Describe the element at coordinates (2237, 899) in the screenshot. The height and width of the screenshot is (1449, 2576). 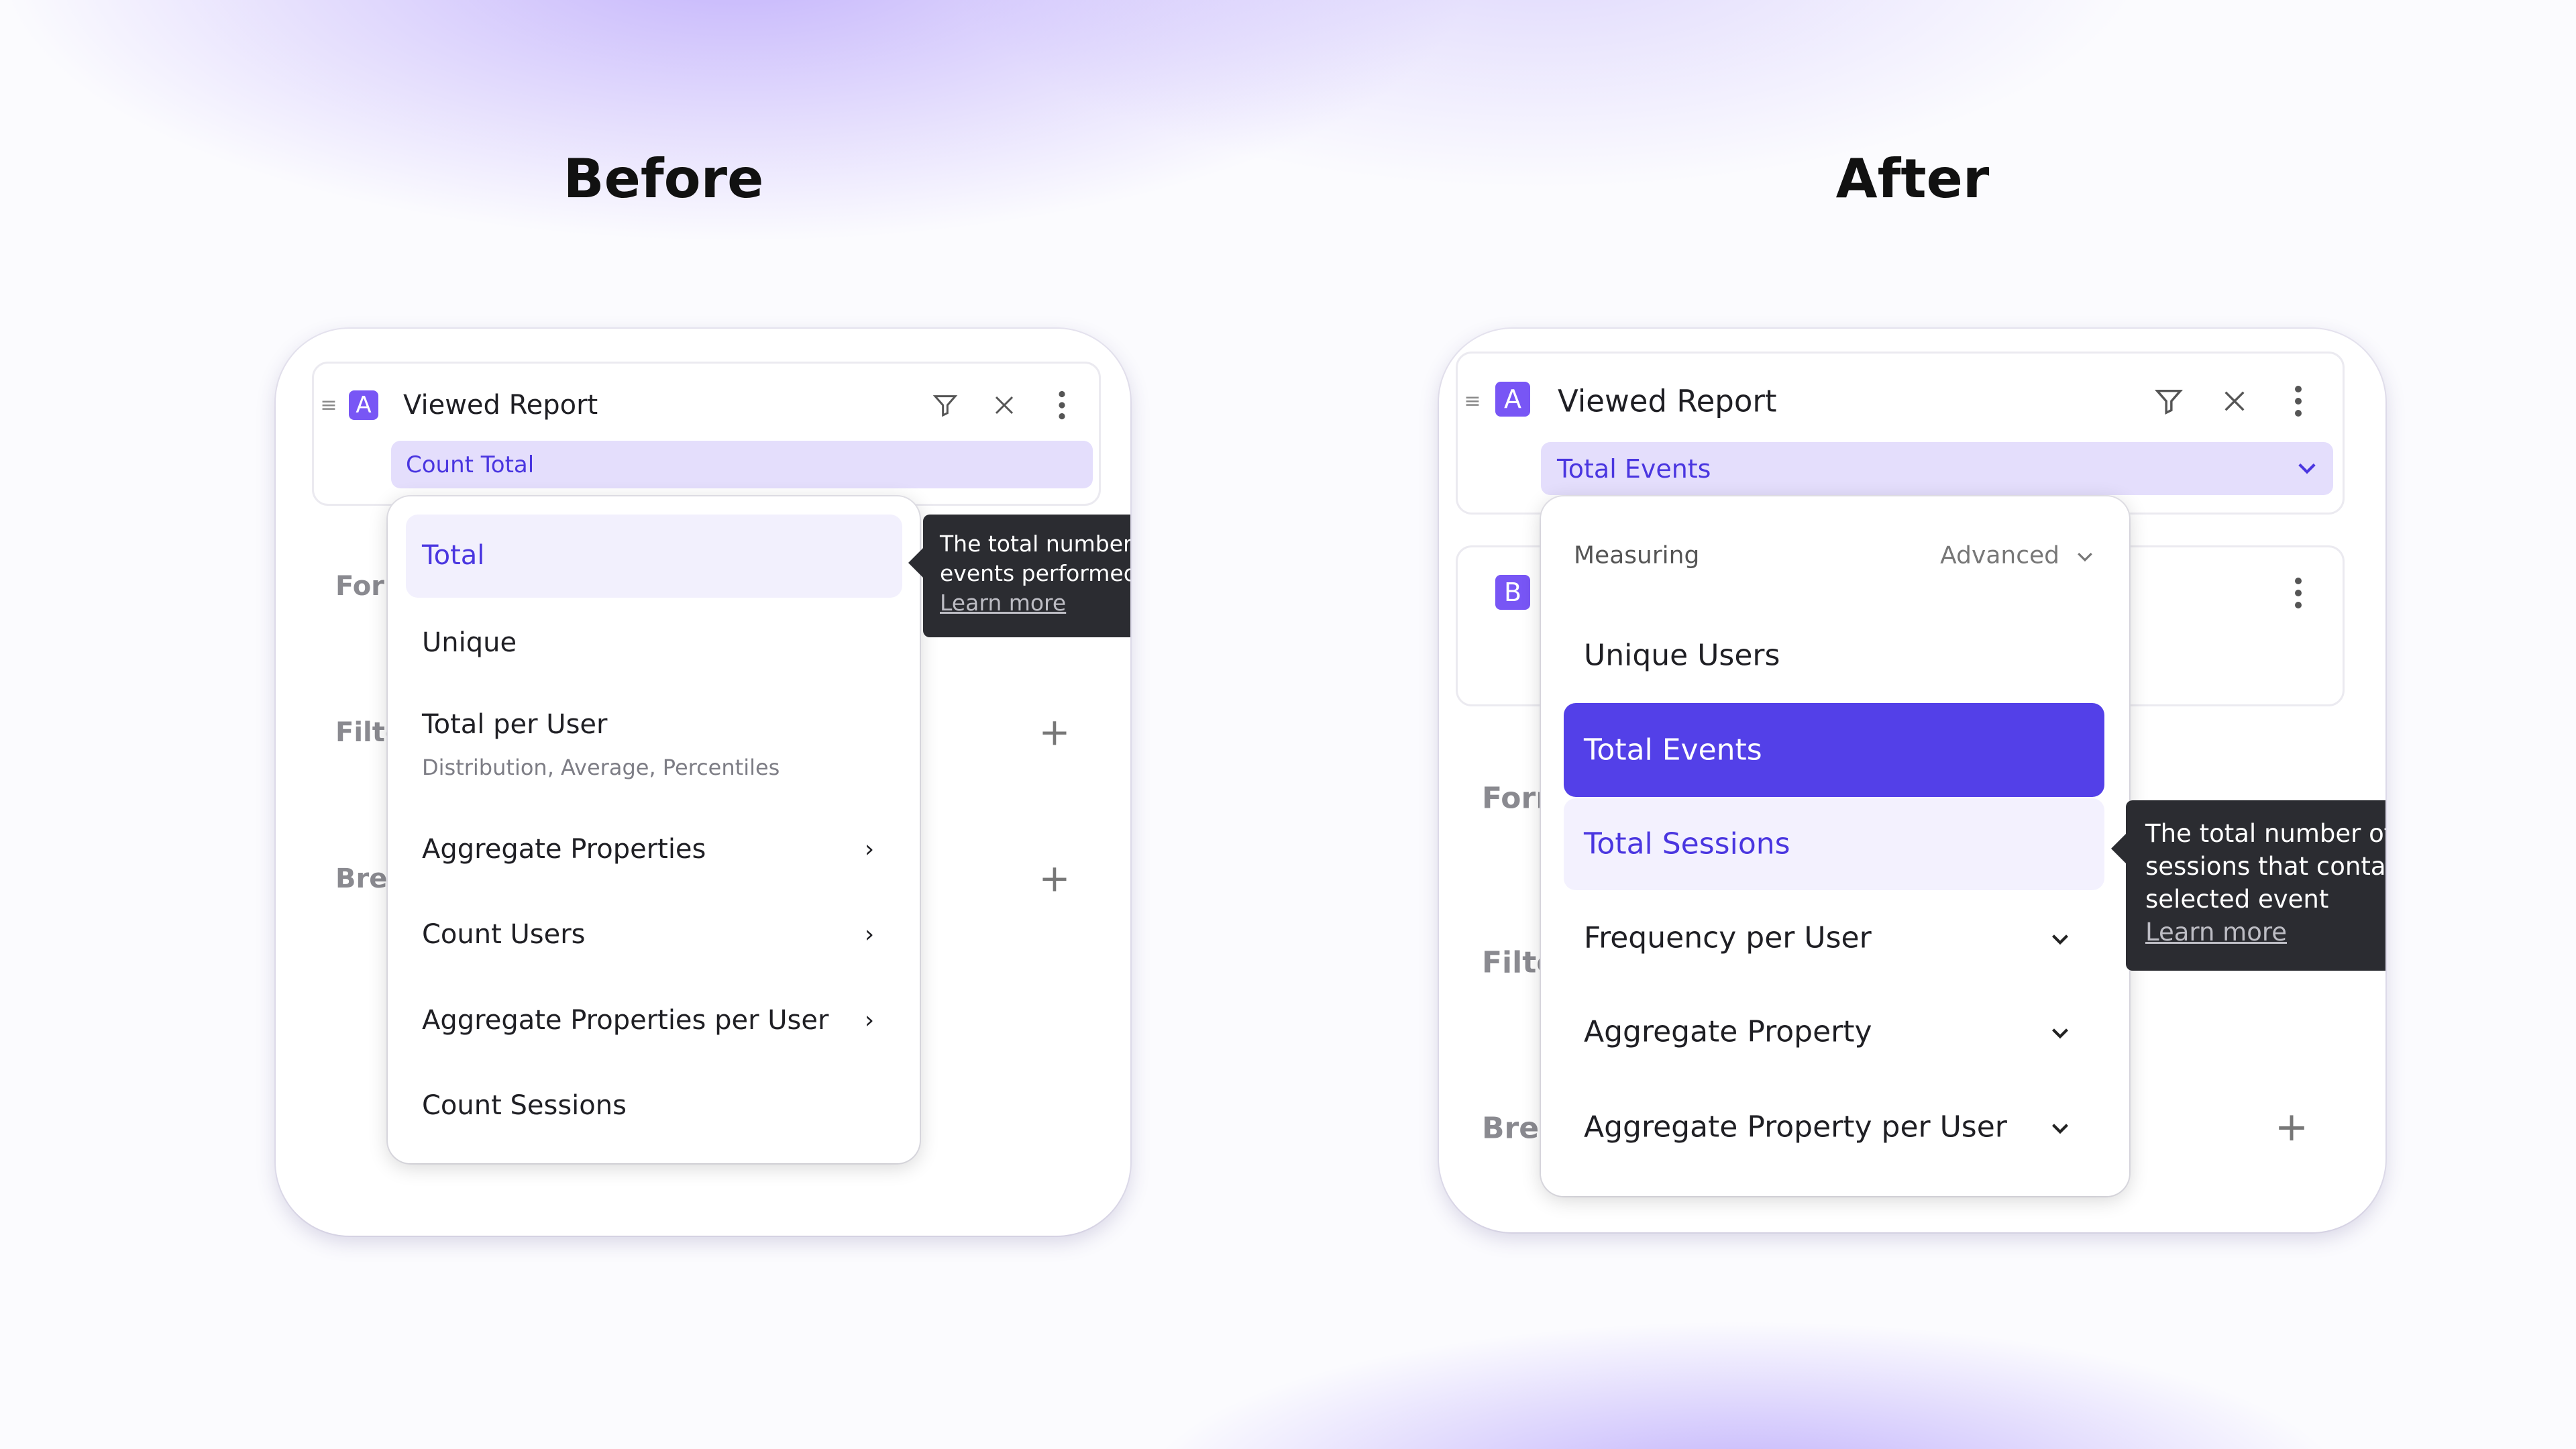
I see `tooltip-text: selected event` at that location.